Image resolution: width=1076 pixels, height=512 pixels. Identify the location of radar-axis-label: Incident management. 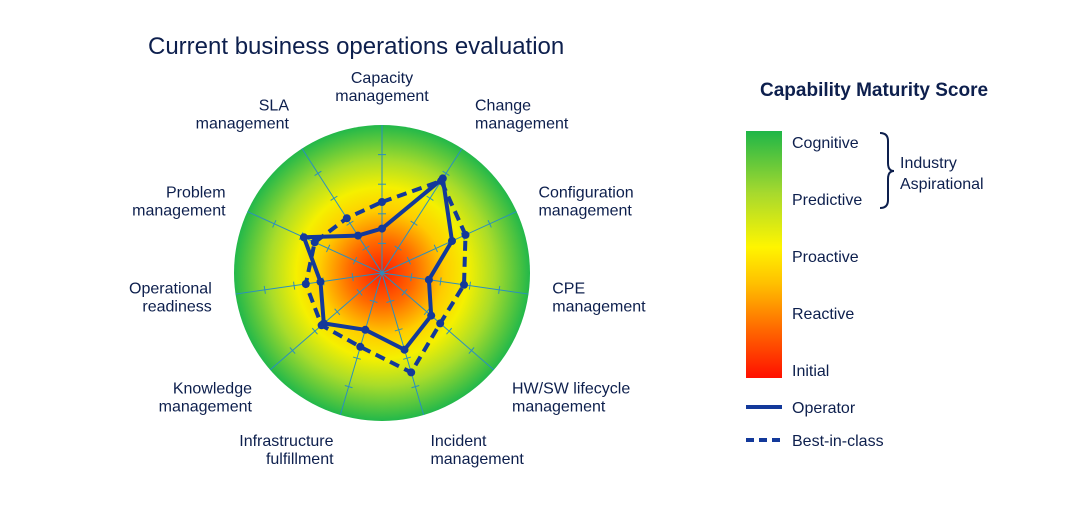
(477, 450).